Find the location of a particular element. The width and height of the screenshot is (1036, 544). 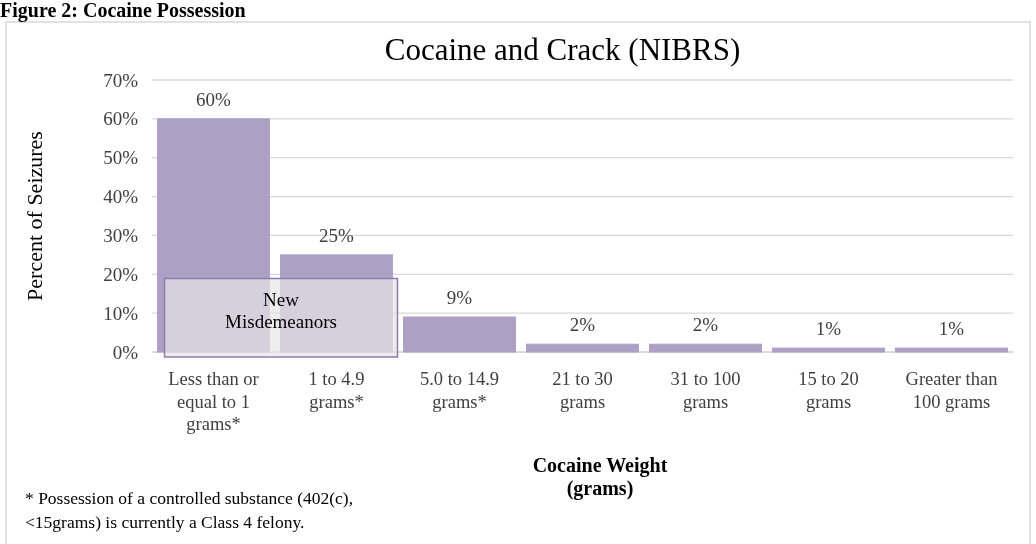

data-label: 9% is located at coordinates (459, 298).